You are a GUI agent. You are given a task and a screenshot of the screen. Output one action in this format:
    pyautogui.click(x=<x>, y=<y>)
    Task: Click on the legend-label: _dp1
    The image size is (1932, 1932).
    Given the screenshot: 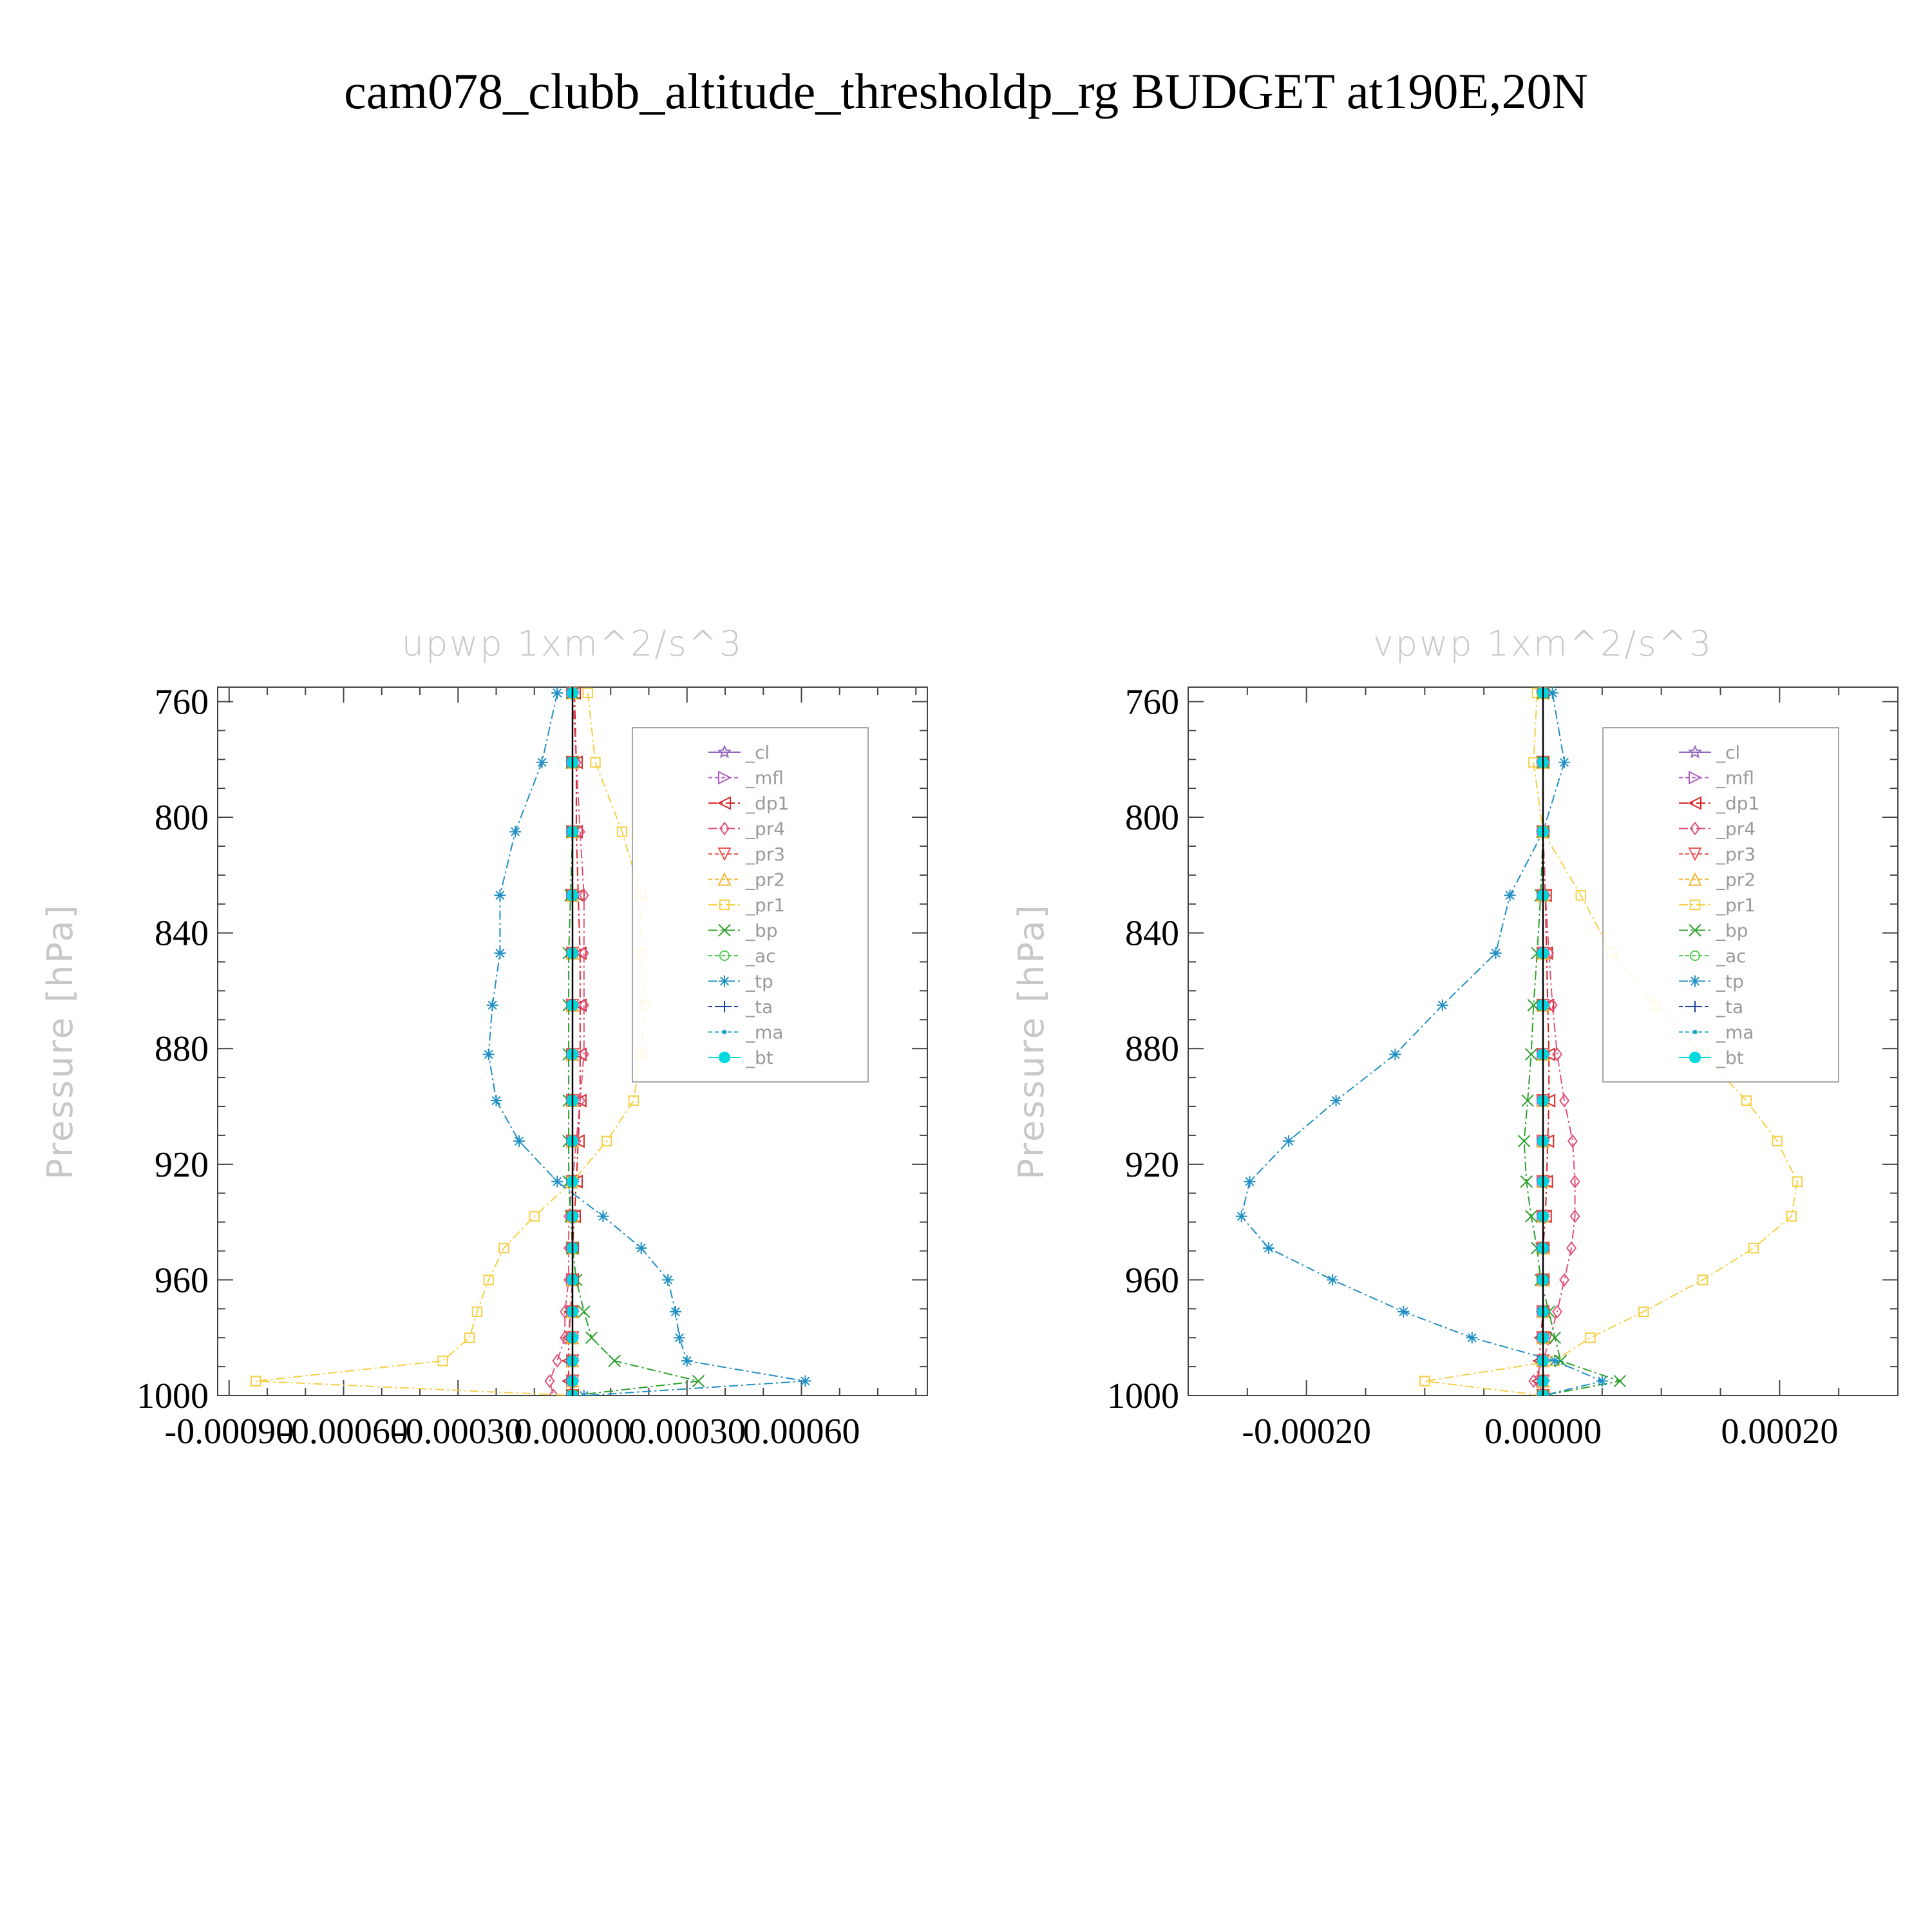 What is the action you would take?
    pyautogui.click(x=767, y=804)
    